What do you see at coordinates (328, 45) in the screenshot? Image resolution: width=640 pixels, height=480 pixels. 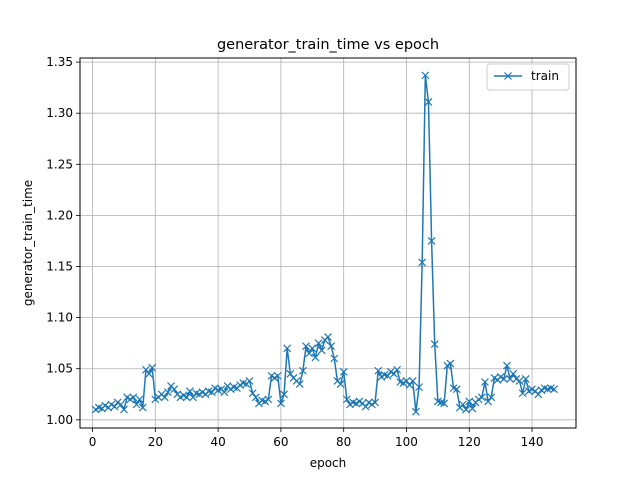 I see `chart-title: generator_train_time vs epoch` at bounding box center [328, 45].